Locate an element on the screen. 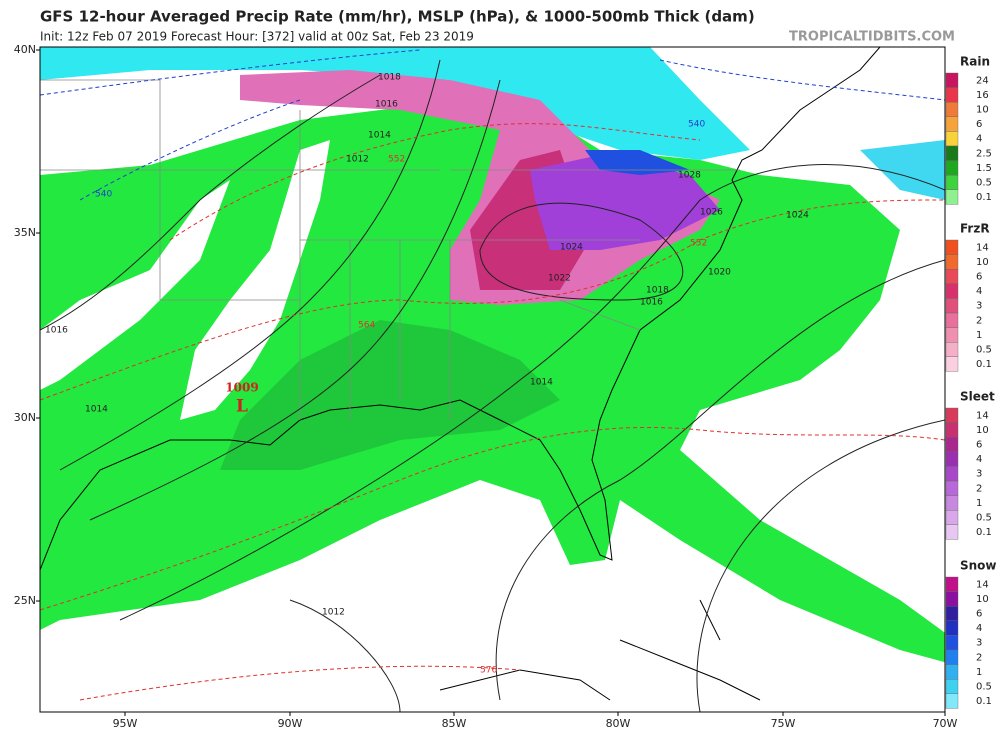 The height and width of the screenshot is (735, 1000). low-pressure-value: 1009 is located at coordinates (241, 388).